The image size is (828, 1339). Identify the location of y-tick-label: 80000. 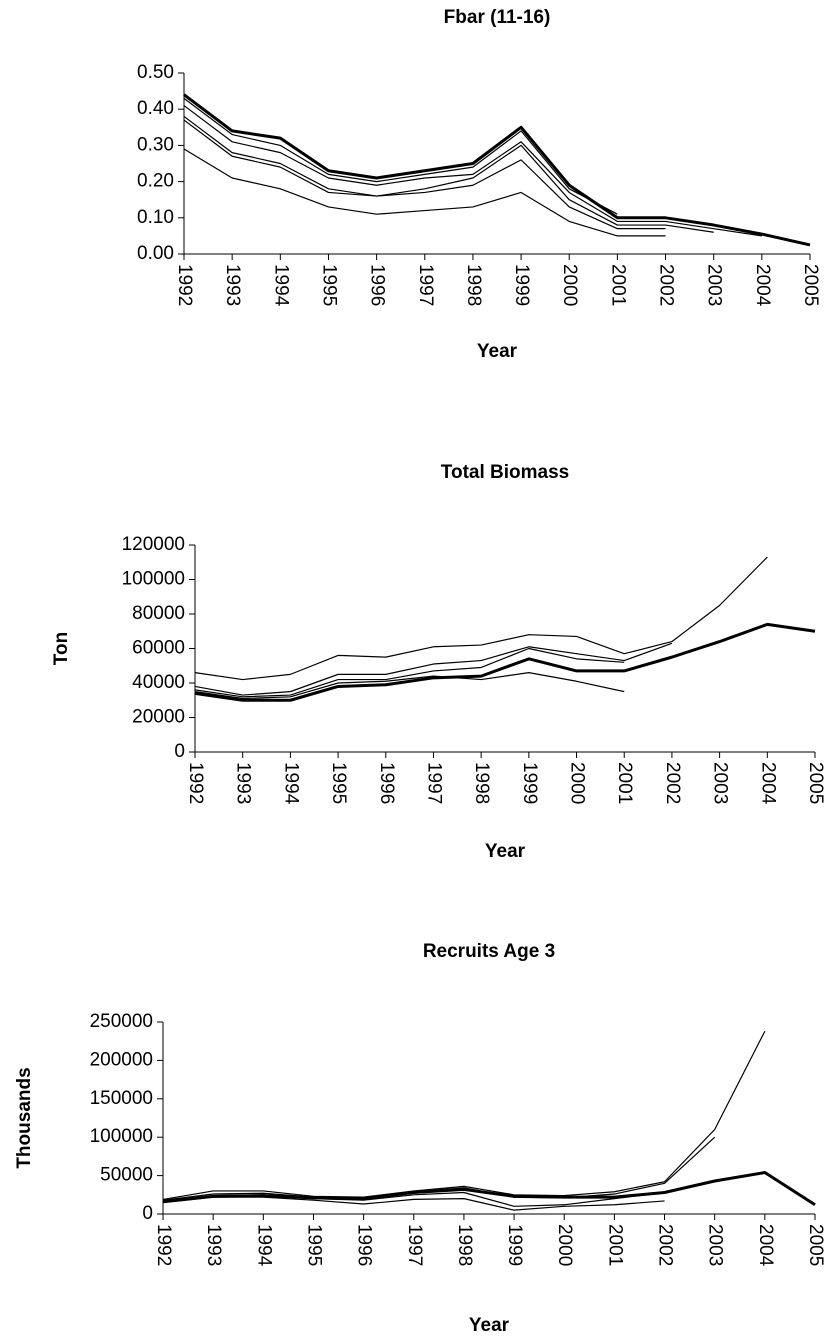
(158, 613).